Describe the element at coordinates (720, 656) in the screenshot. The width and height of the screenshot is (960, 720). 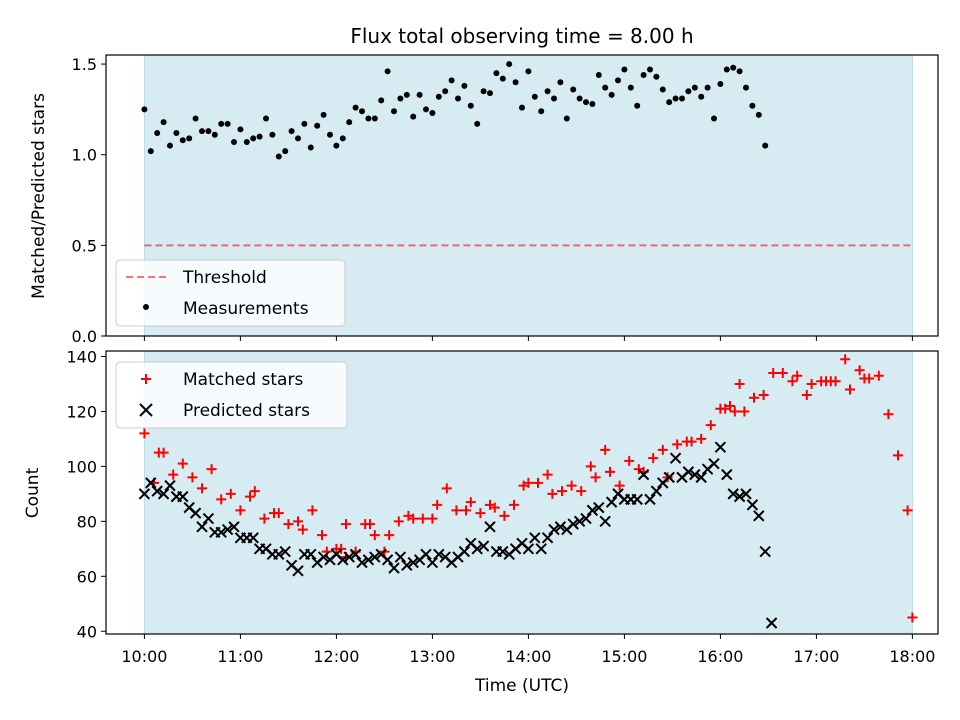
I see `x-tick-label: 16:00` at that location.